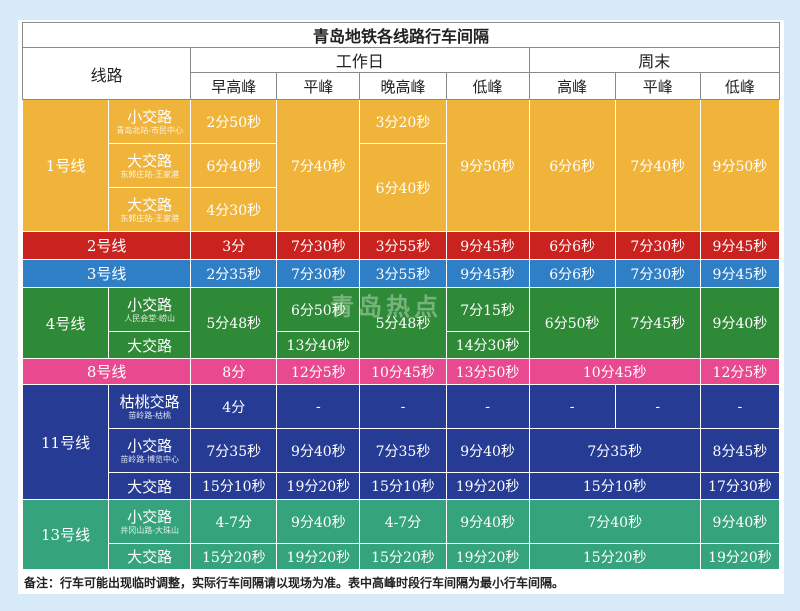 The width and height of the screenshot is (800, 611). What do you see at coordinates (65, 442) in the screenshot?
I see `line-11-name: 11号线` at bounding box center [65, 442].